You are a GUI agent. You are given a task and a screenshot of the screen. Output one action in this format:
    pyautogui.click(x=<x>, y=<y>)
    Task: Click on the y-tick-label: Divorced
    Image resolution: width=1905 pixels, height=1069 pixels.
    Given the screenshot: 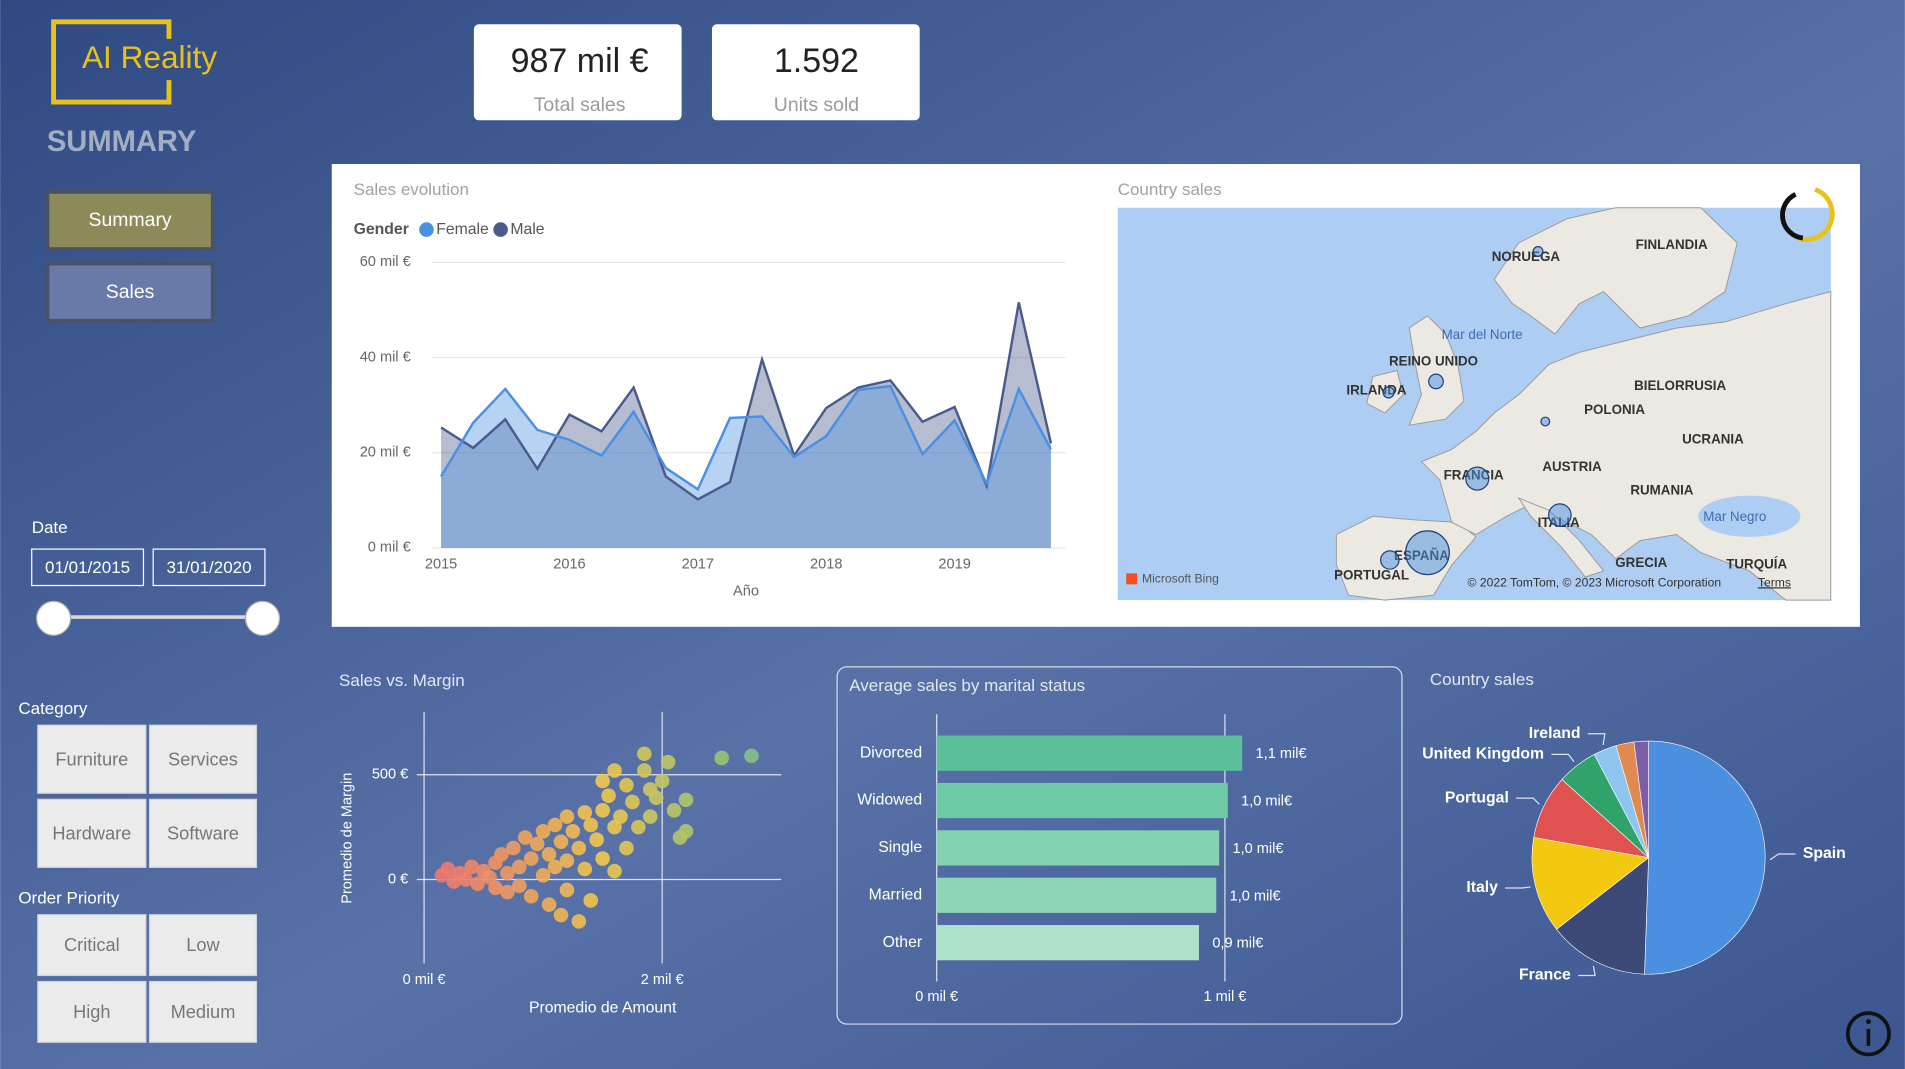 What is the action you would take?
    pyautogui.click(x=891, y=752)
    